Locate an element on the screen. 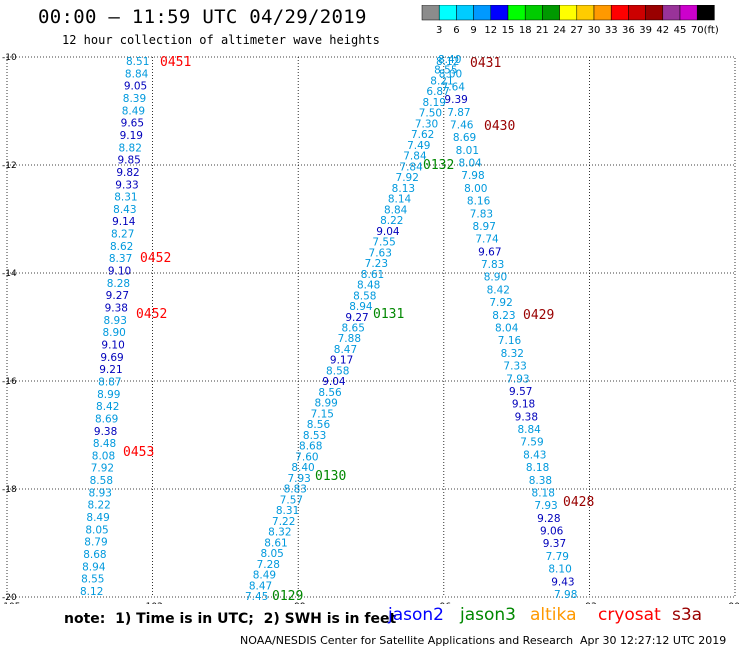 Image resolution: width=740 pixels, height=650 pixels. wave-height-value: 8.13 is located at coordinates (403, 189).